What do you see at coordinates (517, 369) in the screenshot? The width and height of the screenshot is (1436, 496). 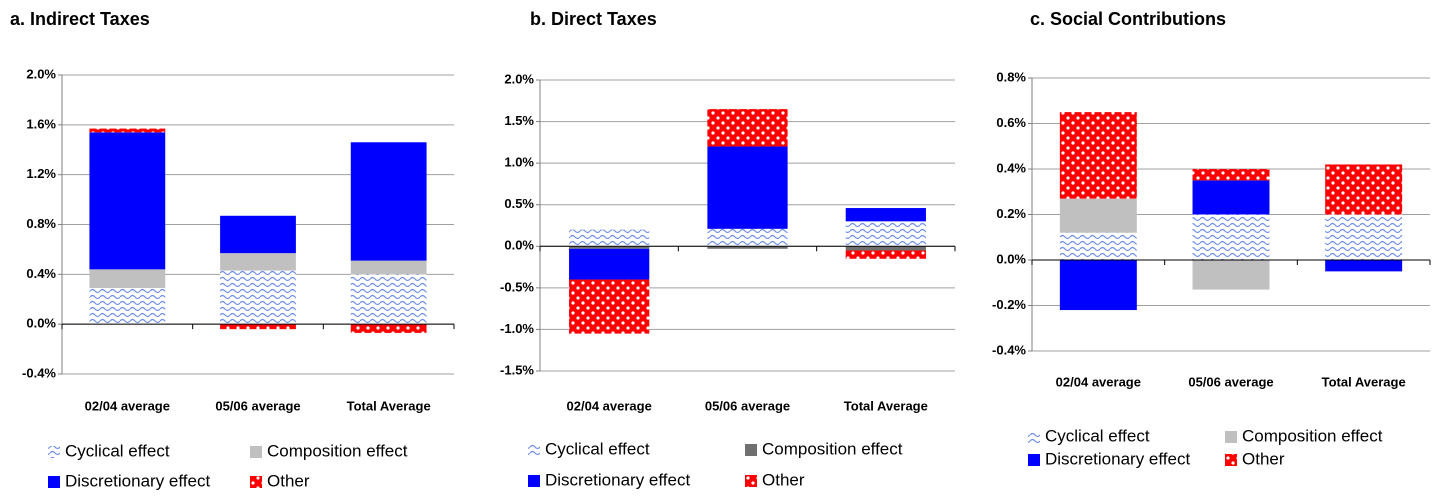 I see `y-tick-label: -1.5%` at bounding box center [517, 369].